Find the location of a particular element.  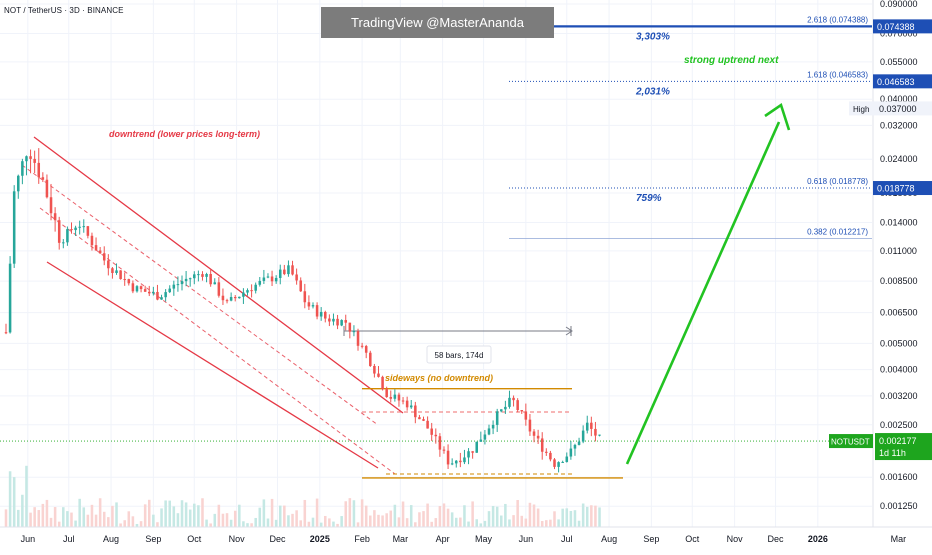

y-tick-label-16: 0.001250 is located at coordinates (899, 506).